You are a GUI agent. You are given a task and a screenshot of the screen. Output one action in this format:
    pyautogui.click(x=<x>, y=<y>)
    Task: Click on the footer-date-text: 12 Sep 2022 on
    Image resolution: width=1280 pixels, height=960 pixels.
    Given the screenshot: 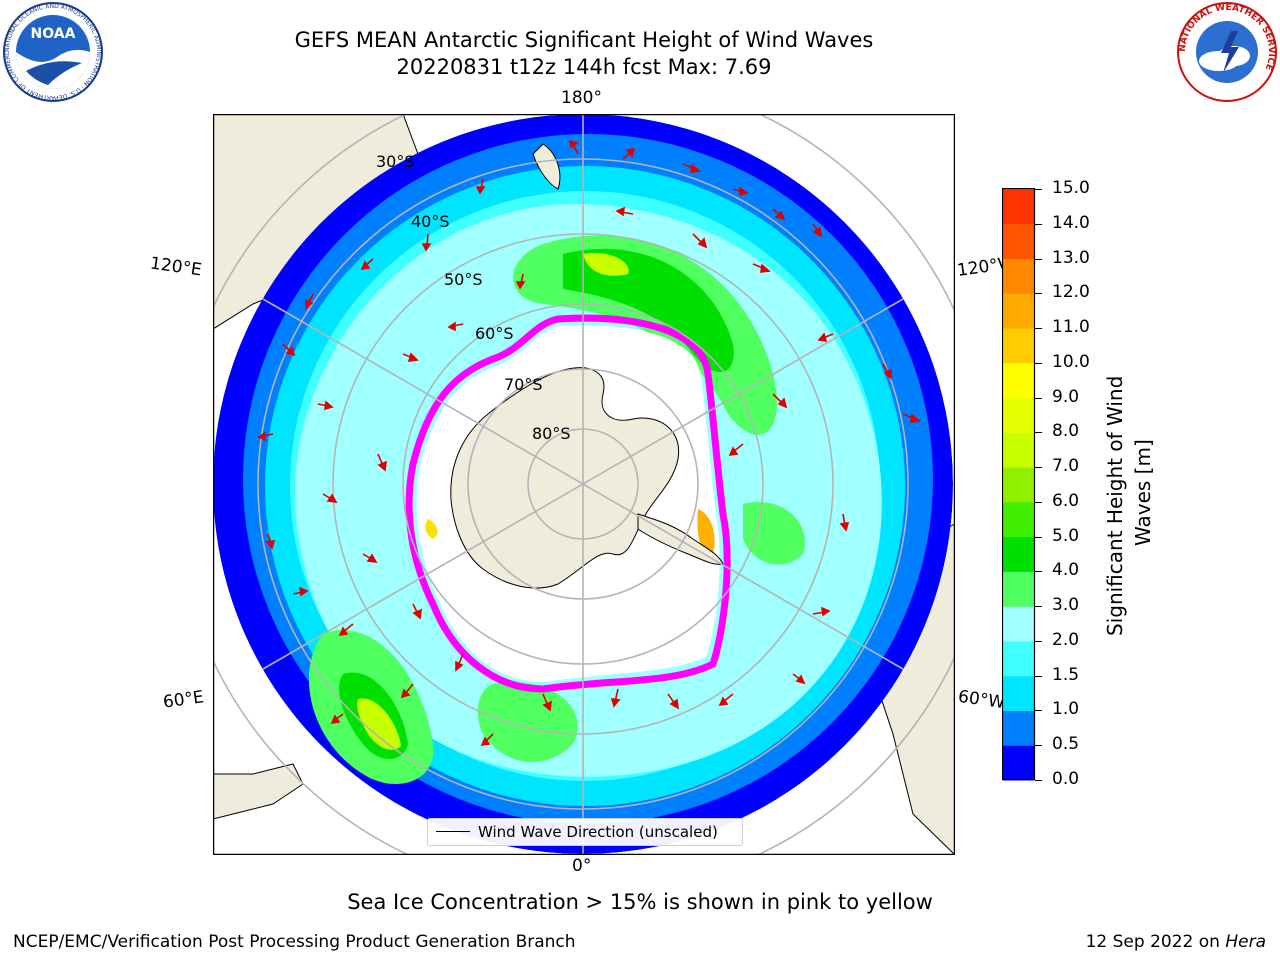 What is the action you would take?
    pyautogui.click(x=1155, y=942)
    